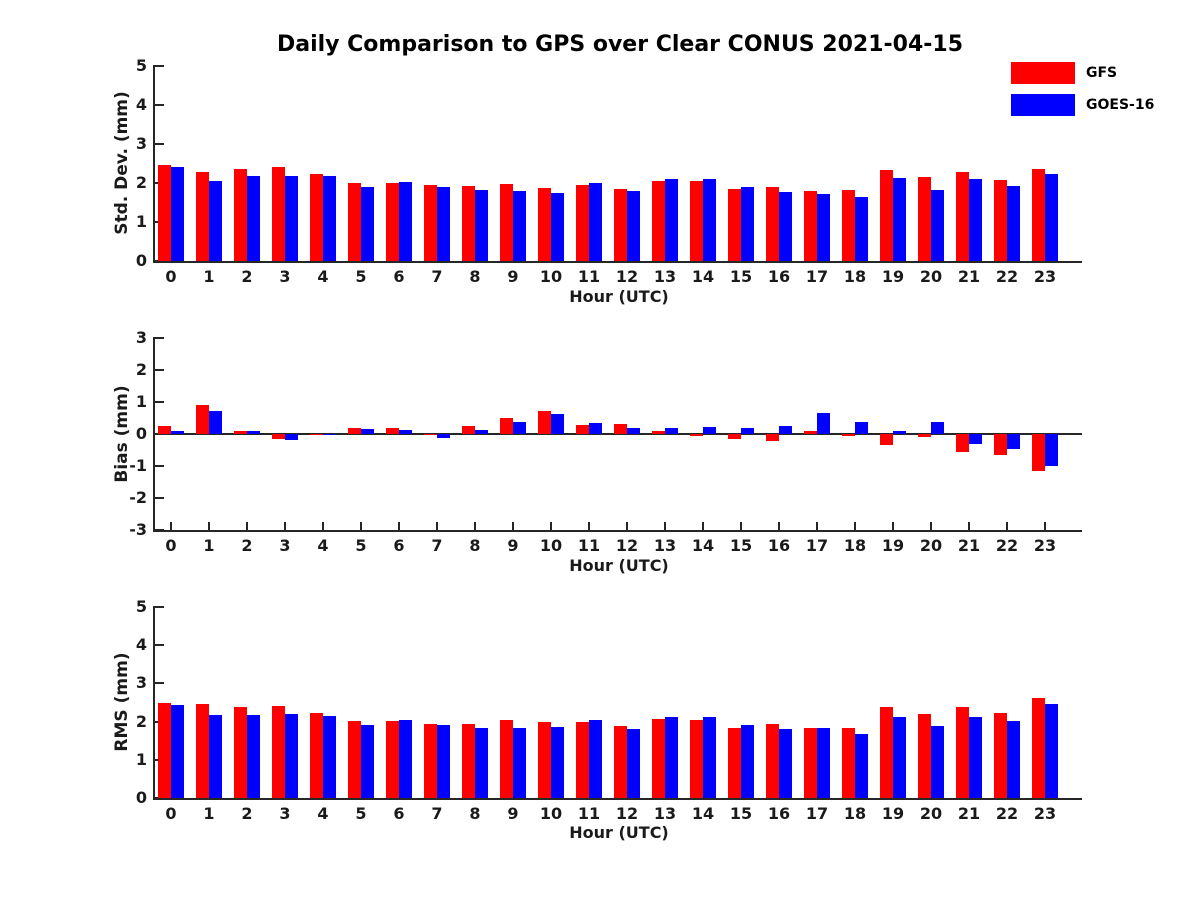 The image size is (1200, 900). Describe the element at coordinates (931, 545) in the screenshot. I see `x-tick-label: 20` at that location.